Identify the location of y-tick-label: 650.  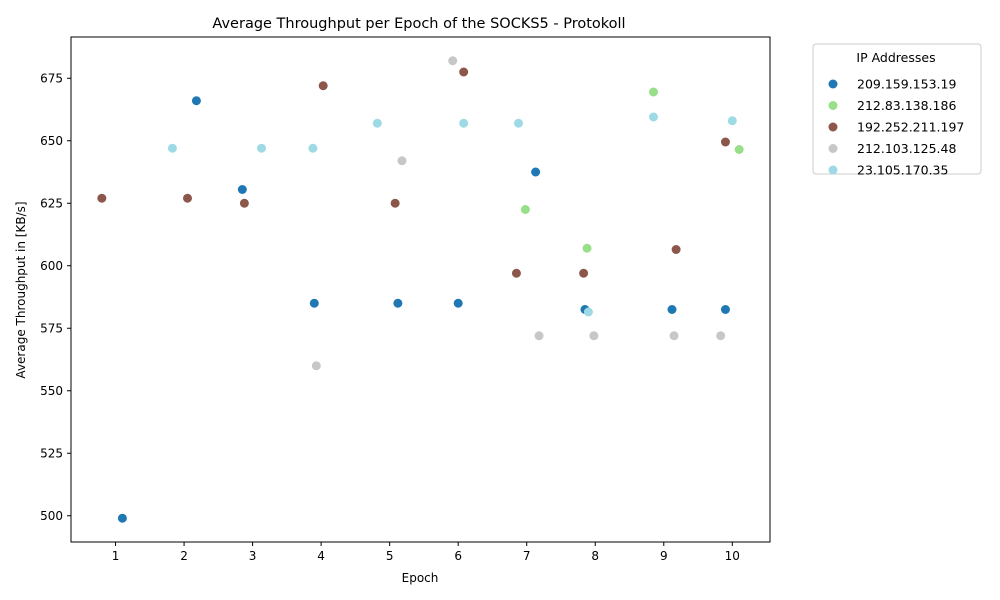
(51, 141).